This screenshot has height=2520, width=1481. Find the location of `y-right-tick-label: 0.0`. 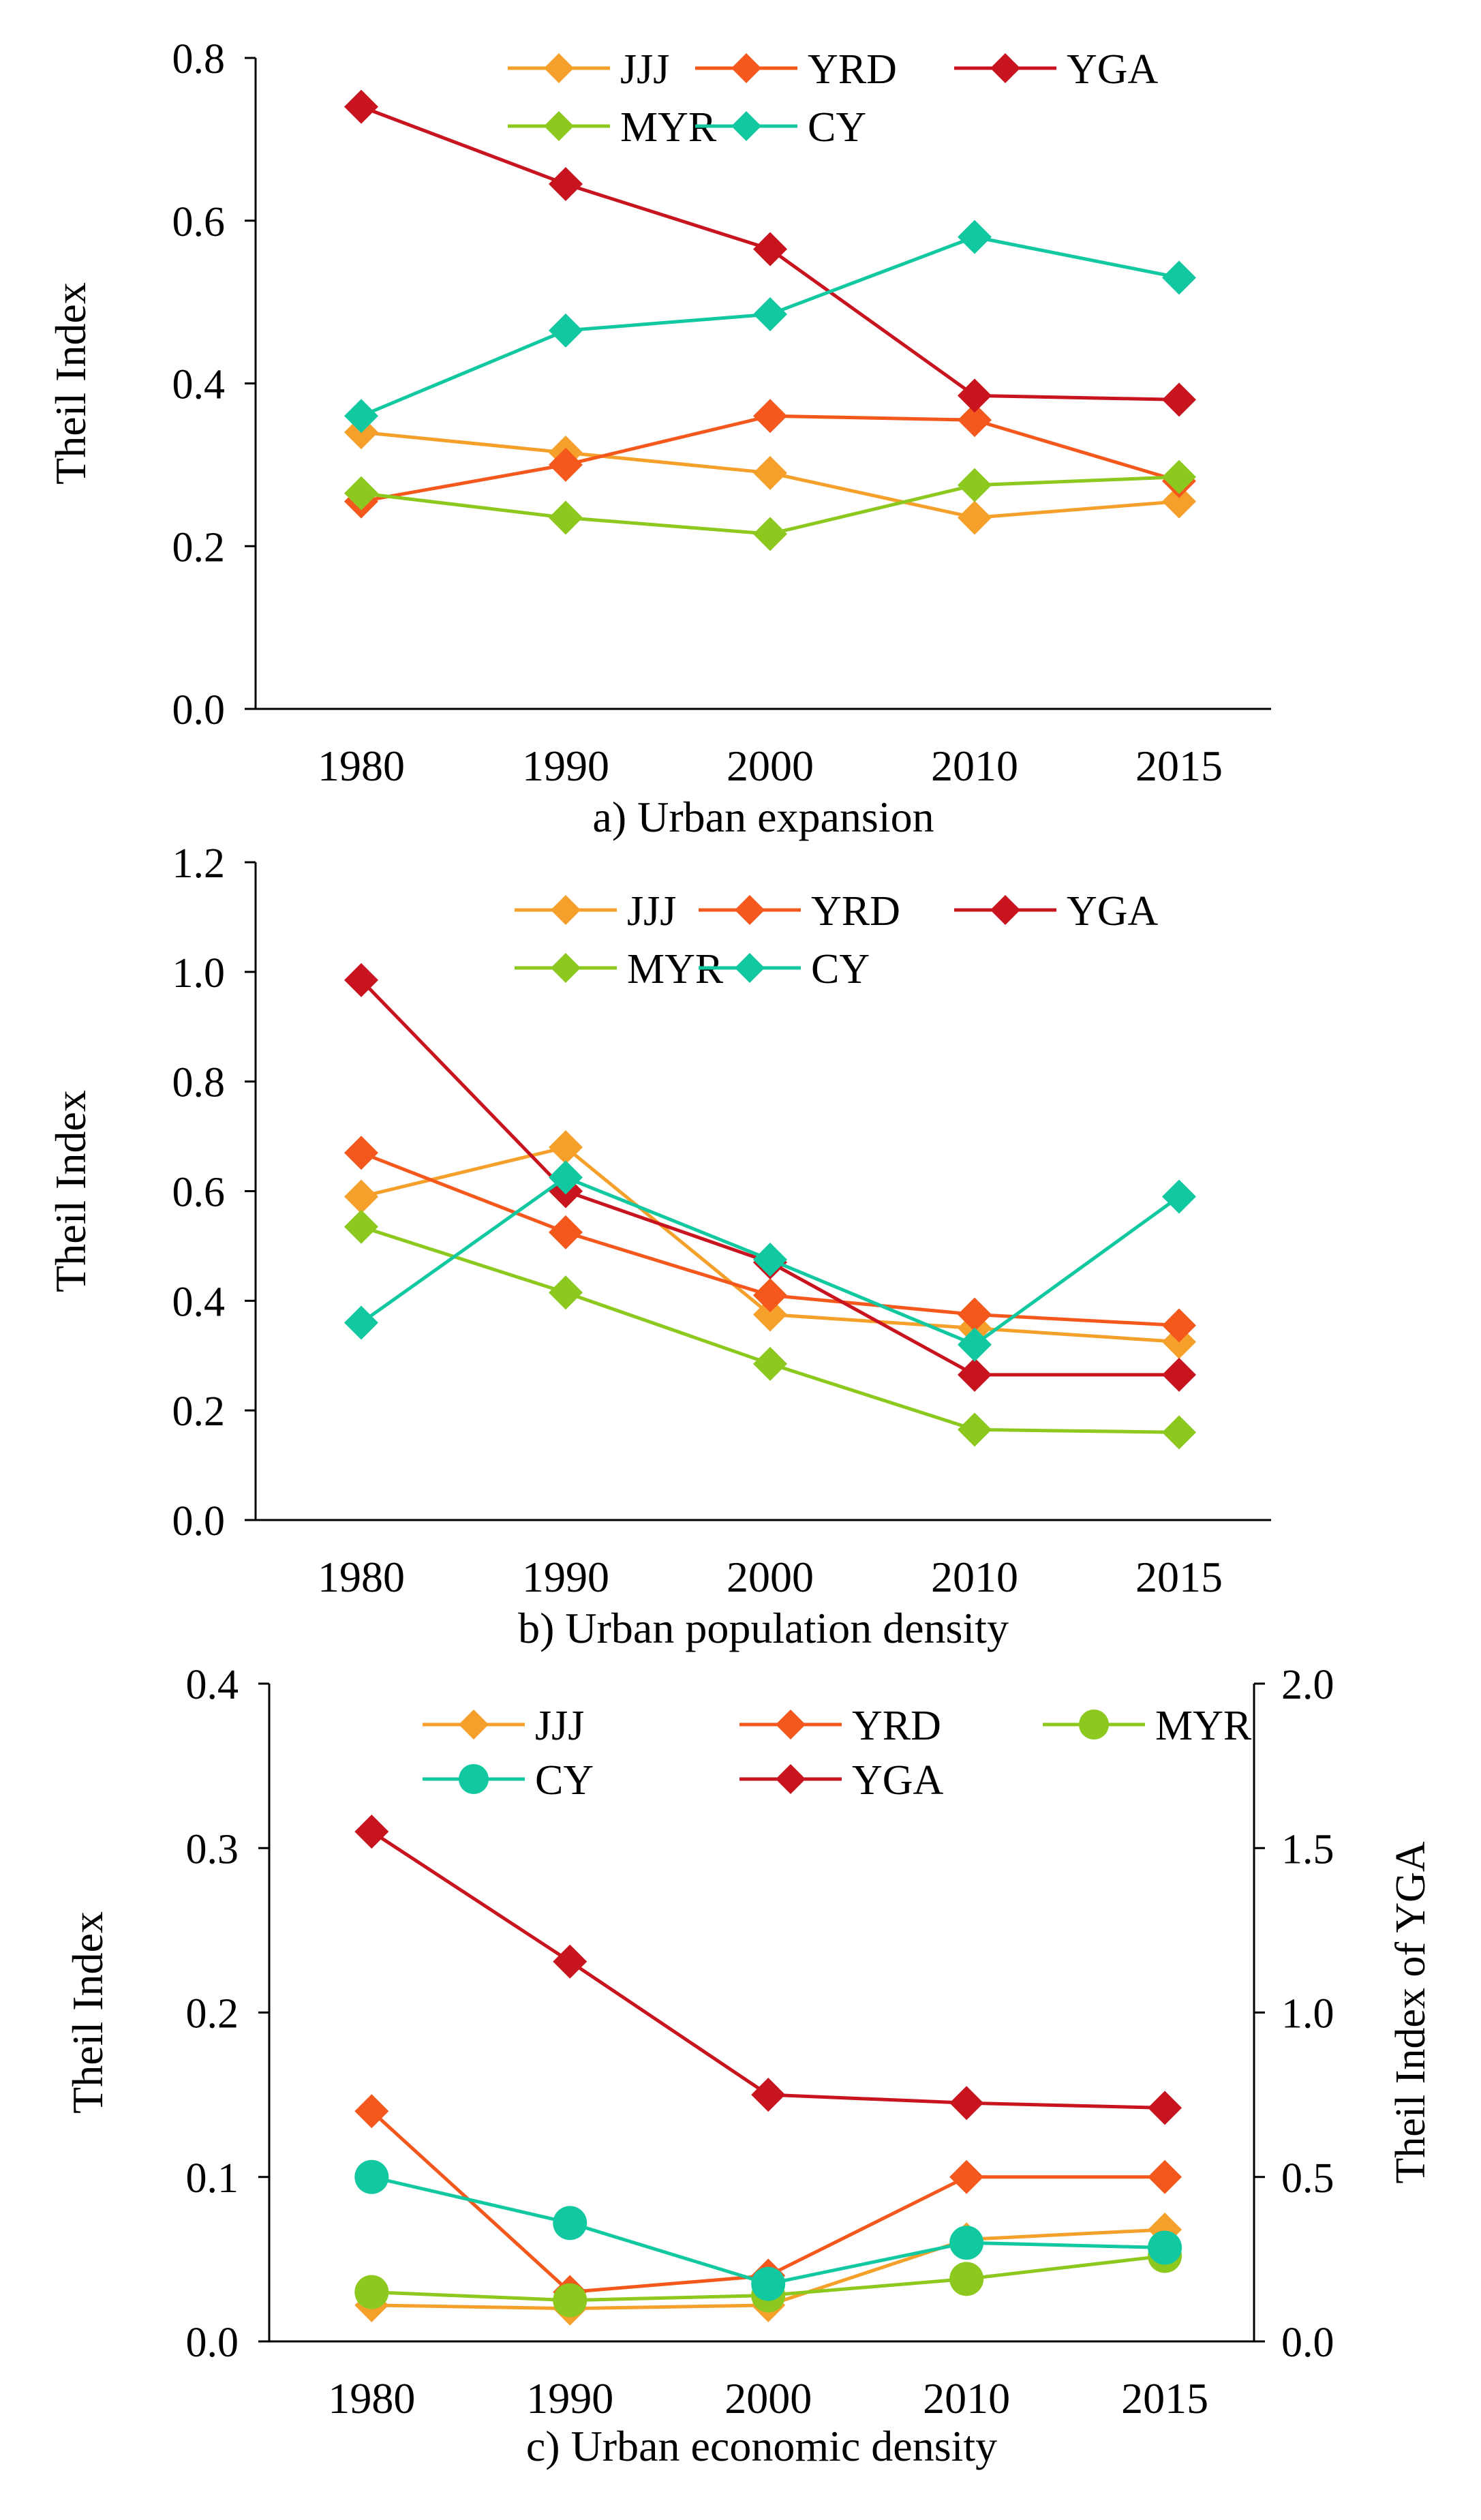

y-right-tick-label: 0.0 is located at coordinates (1307, 2343).